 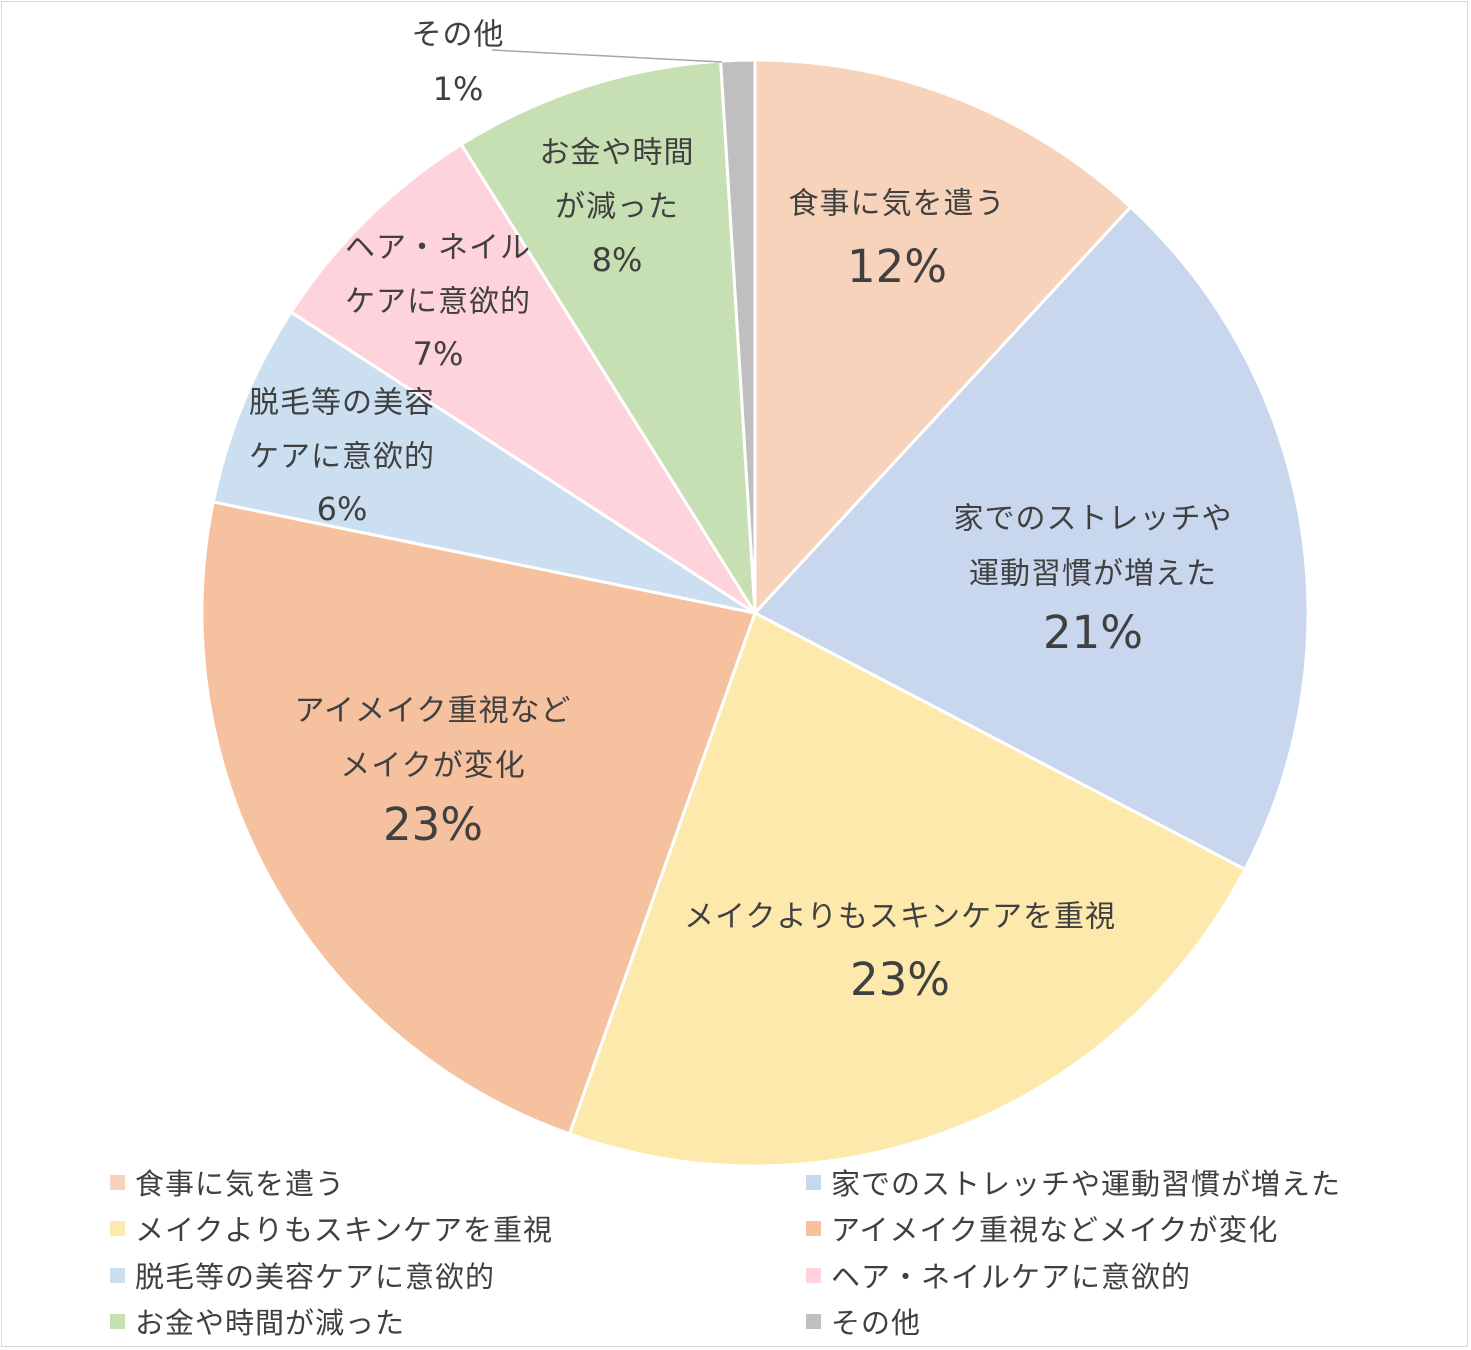 I want to click on slice-percent-label: 21%, so click(x=1093, y=632).